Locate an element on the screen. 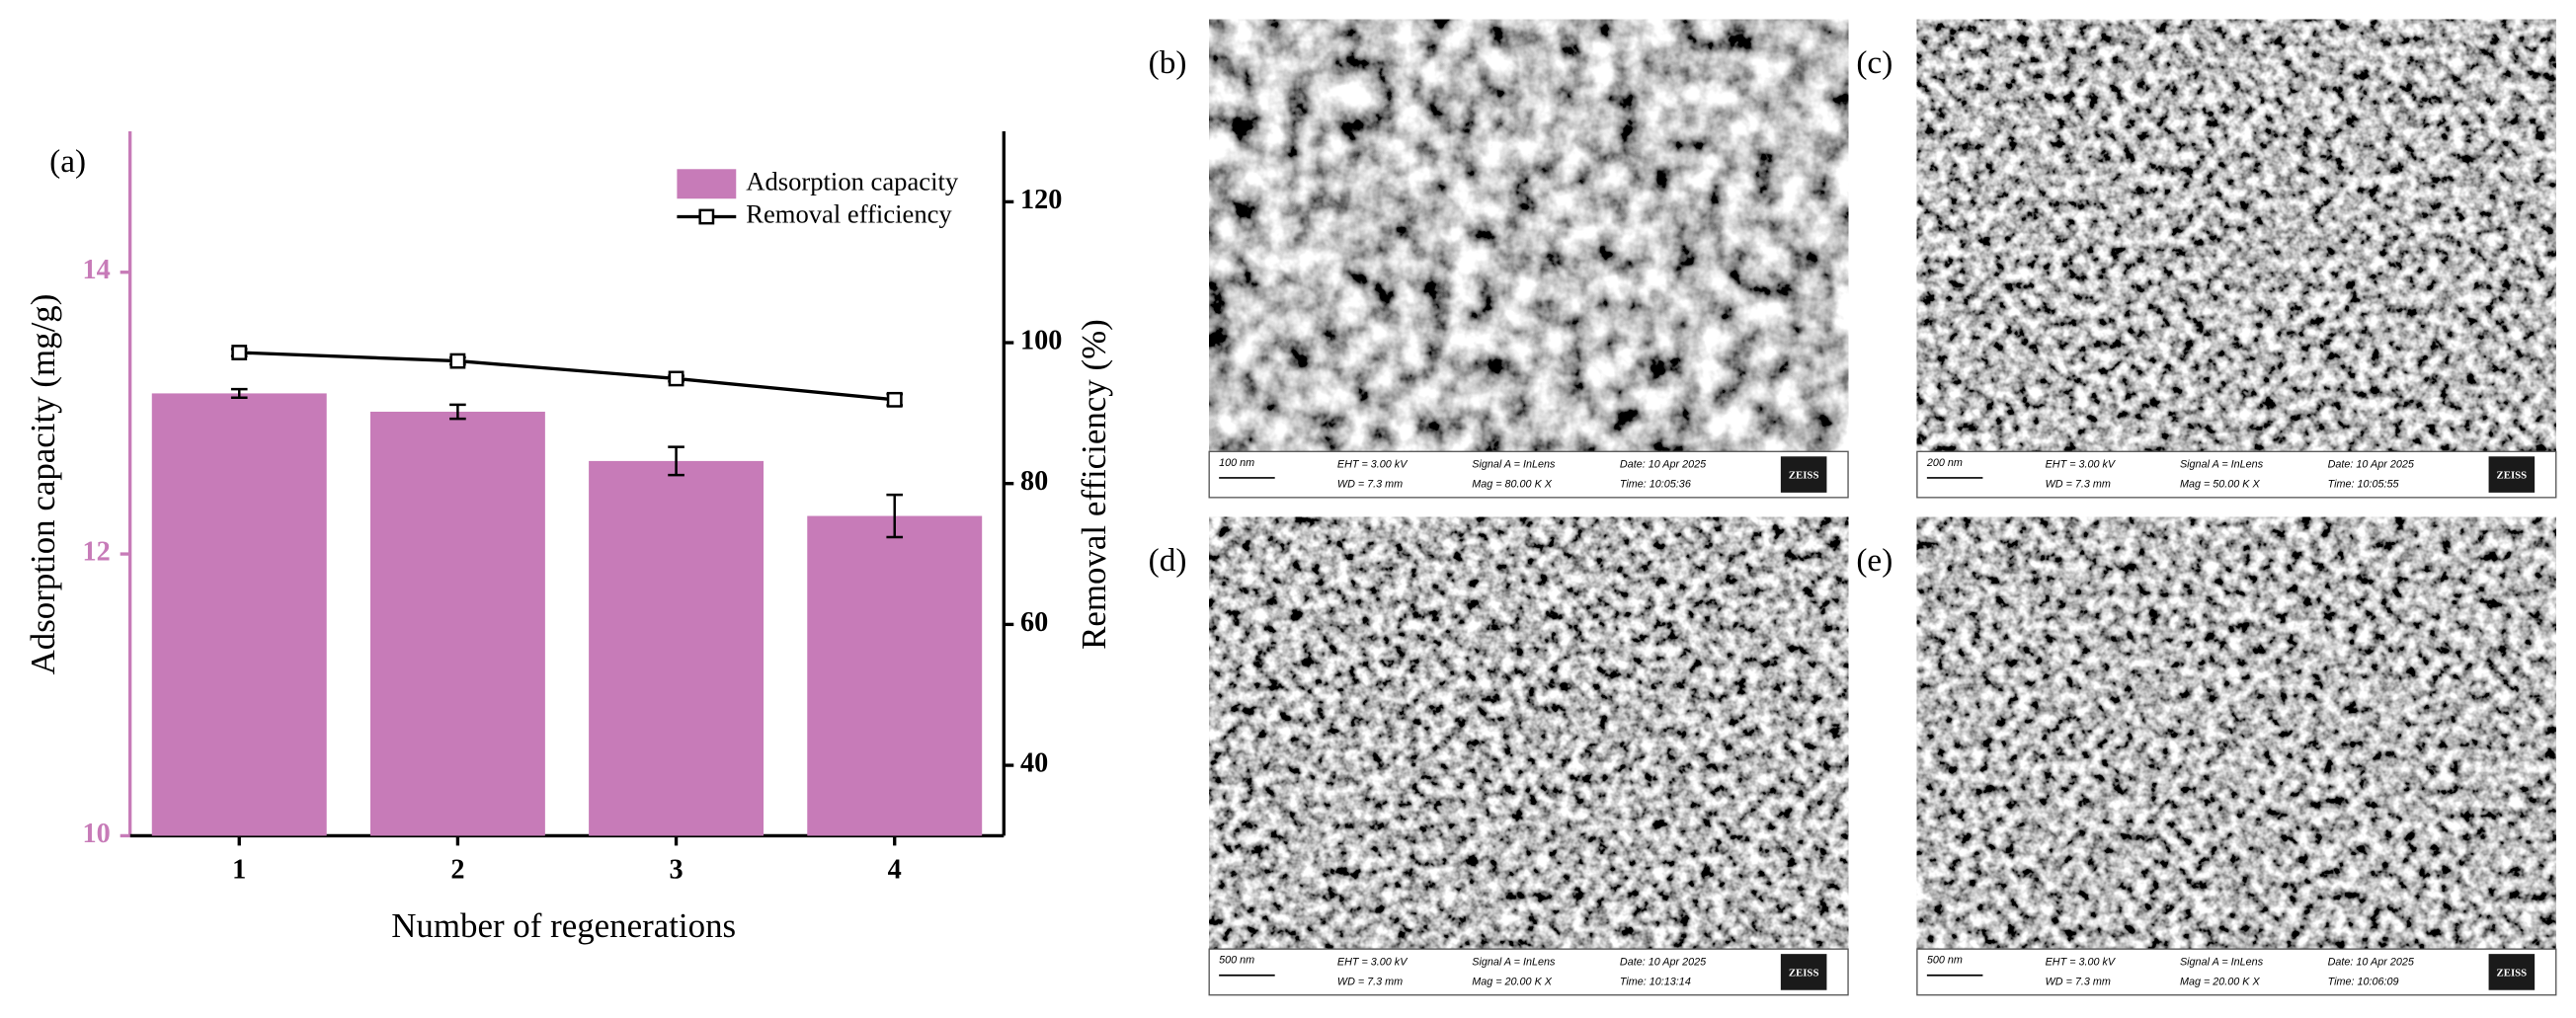 This screenshot has height=1018, width=2576. y-tick-label: 12 is located at coordinates (96, 552).